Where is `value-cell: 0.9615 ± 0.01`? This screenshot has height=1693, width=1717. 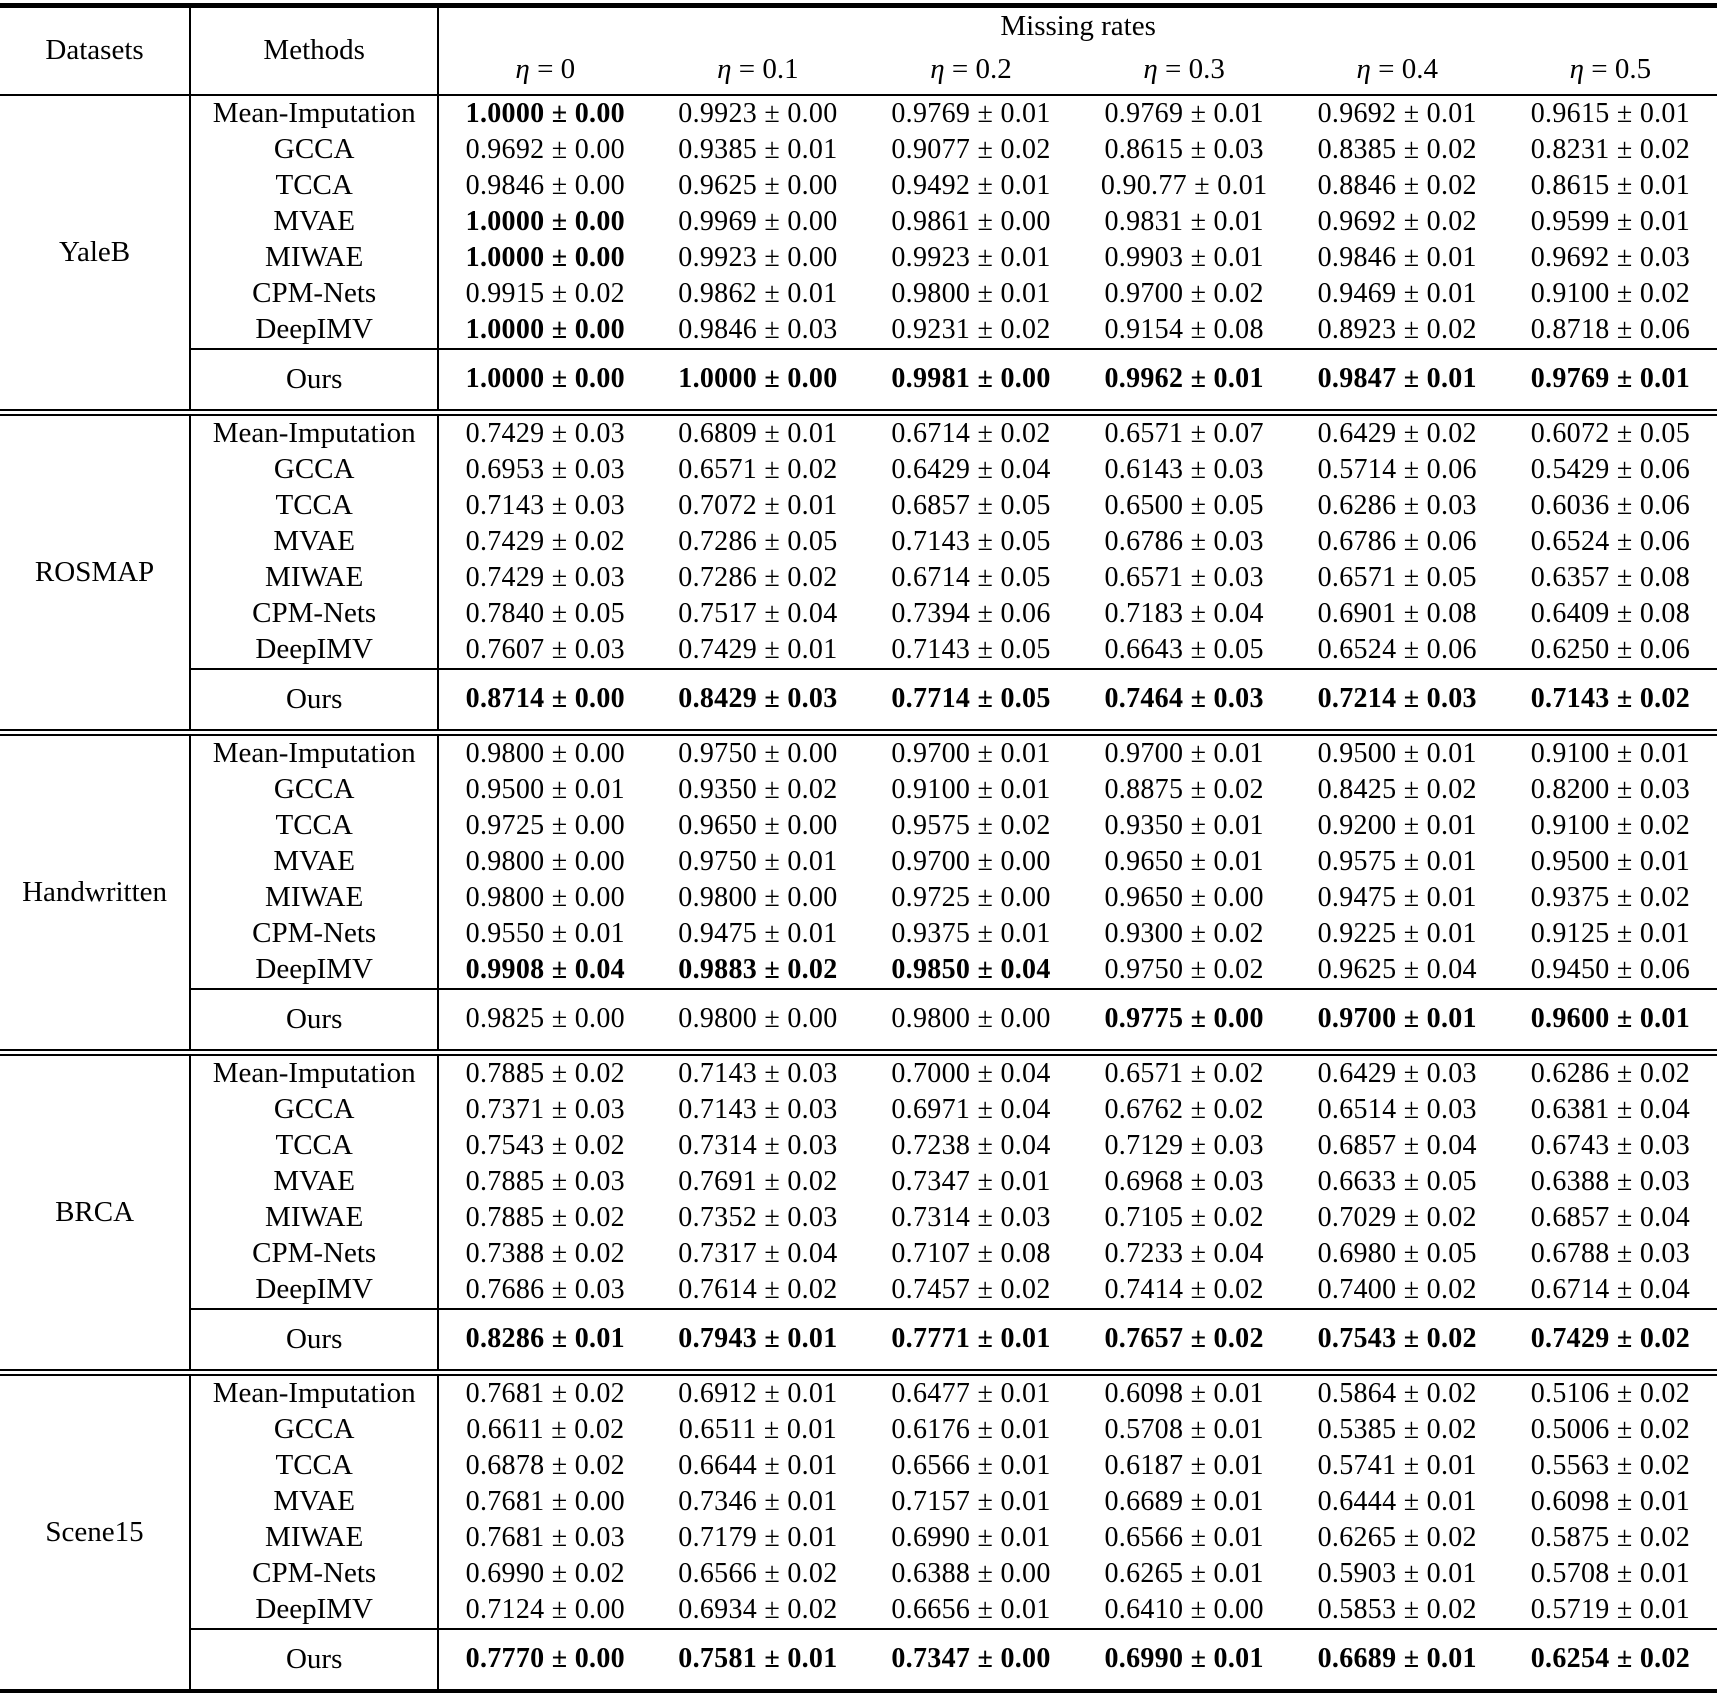 value-cell: 0.9615 ± 0.01 is located at coordinates (1610, 113).